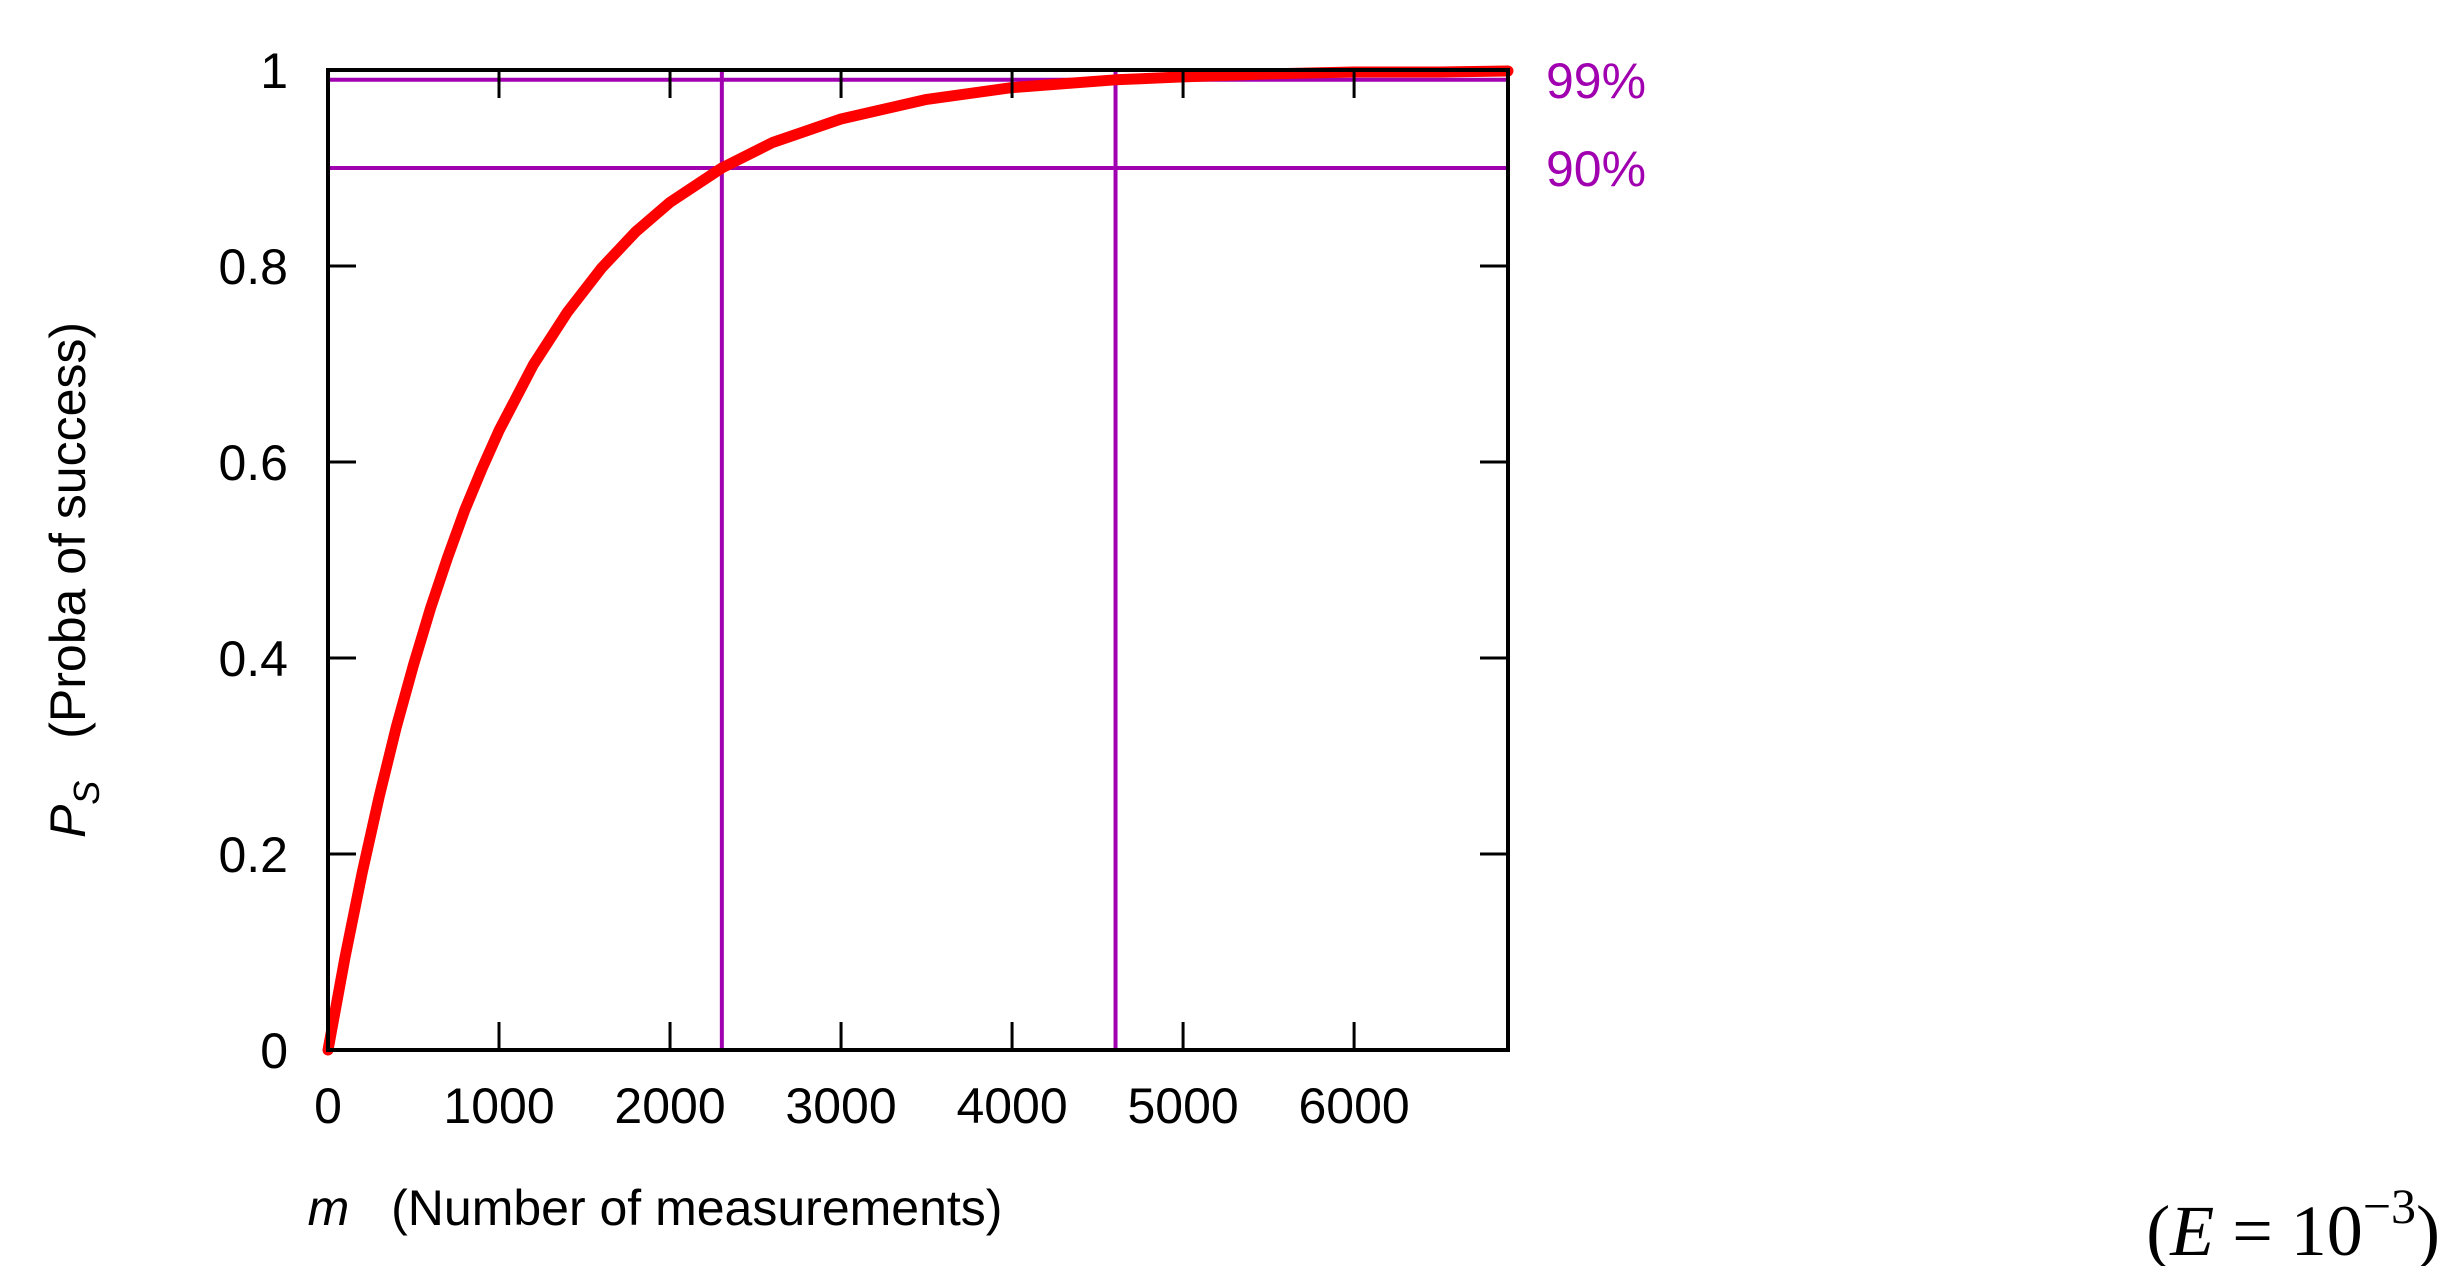 This screenshot has height=1266, width=2443. I want to click on reference-label: 99%, so click(1596, 81).